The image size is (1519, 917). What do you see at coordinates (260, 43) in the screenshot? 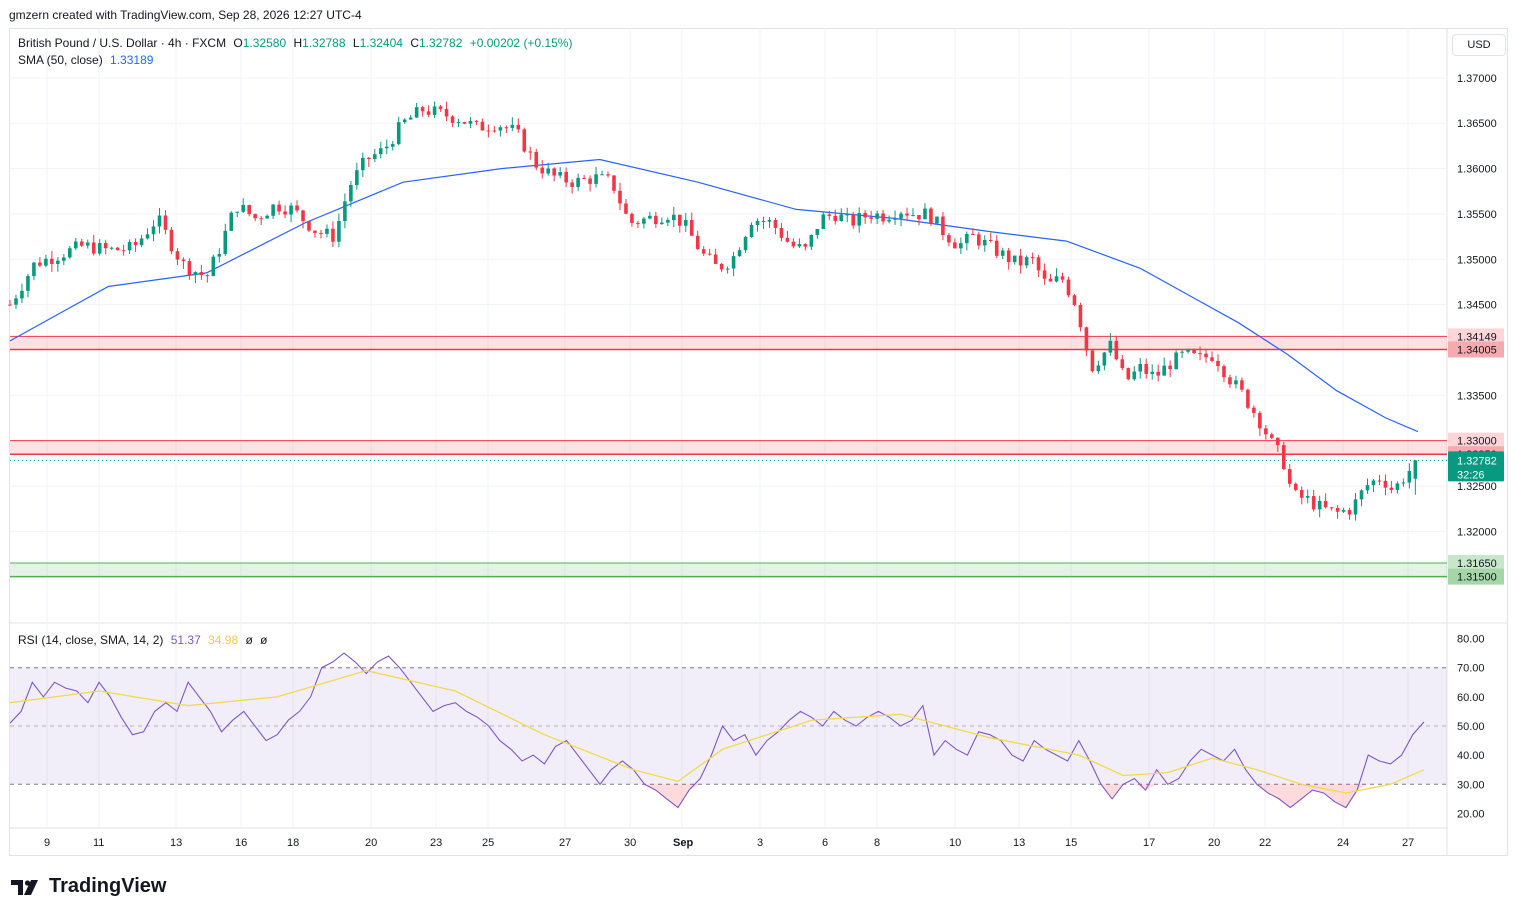
I see `open-value: O1.32580` at bounding box center [260, 43].